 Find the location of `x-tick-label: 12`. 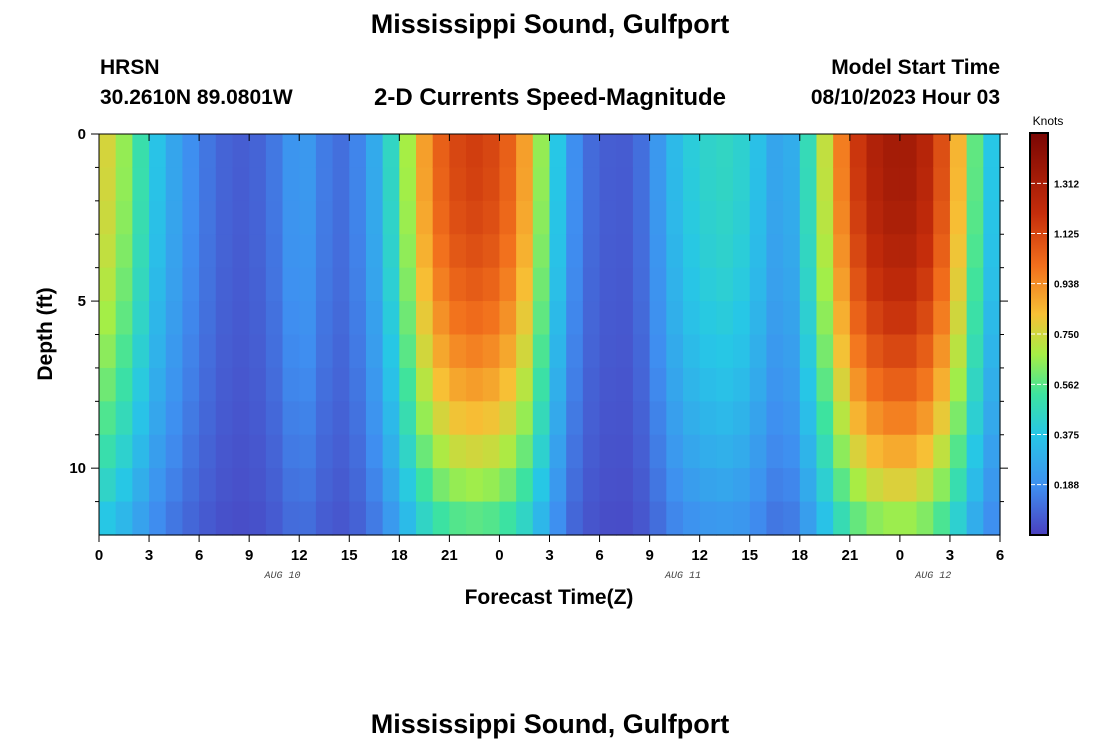

x-tick-label: 12 is located at coordinates (299, 555).